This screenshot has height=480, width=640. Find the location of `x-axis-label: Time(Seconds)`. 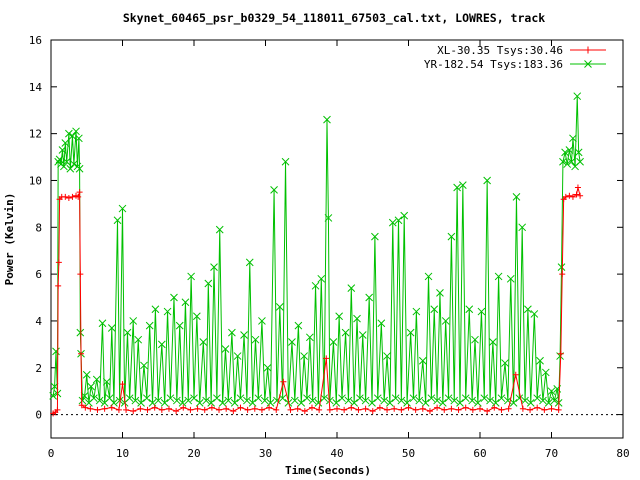

x-axis-label: Time(Seconds) is located at coordinates (328, 470).